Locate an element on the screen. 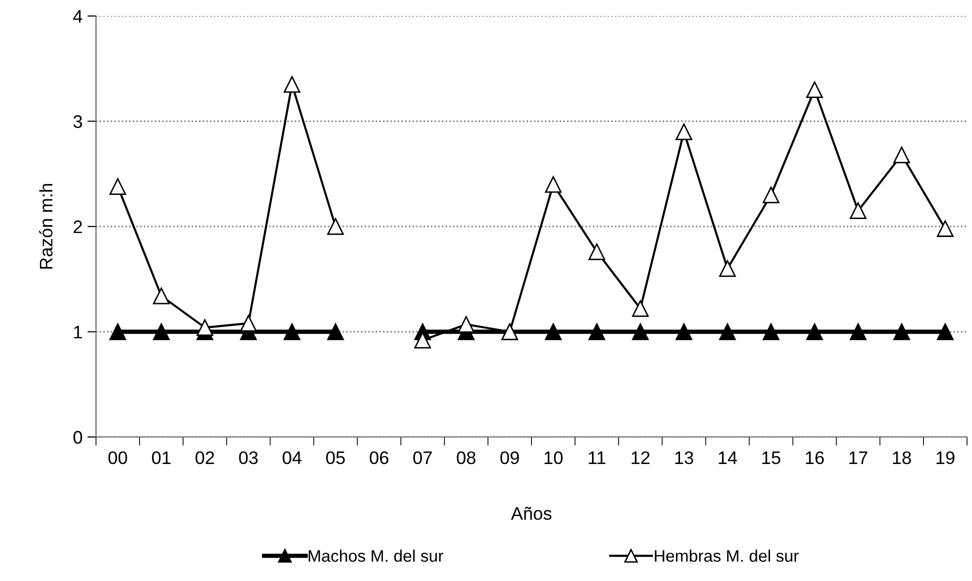 This screenshot has height=581, width=972. x-tick-label: 05 is located at coordinates (335, 457).